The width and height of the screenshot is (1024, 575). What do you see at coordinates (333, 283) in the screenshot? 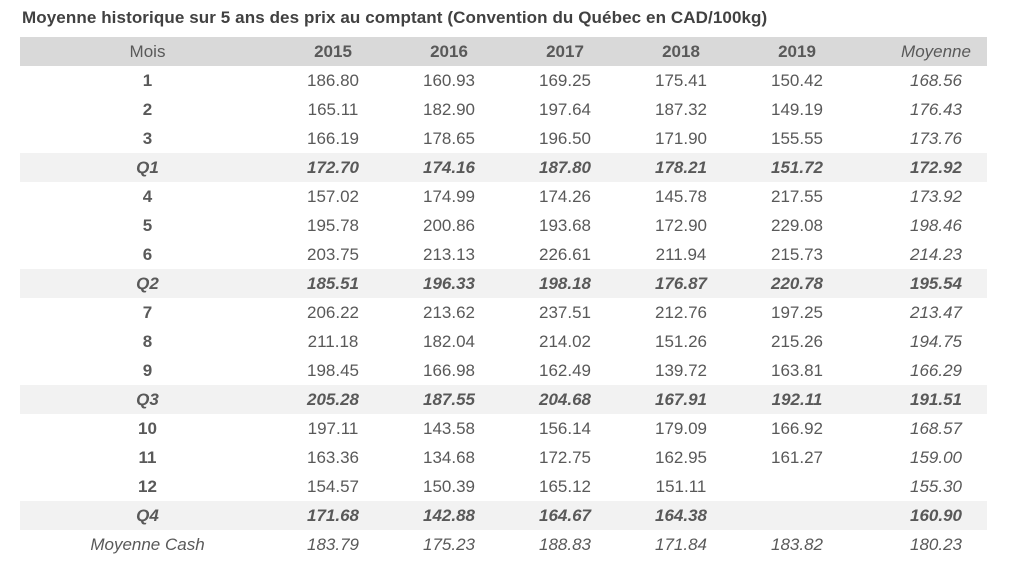
I see `cell-q2-2015: 185.51` at bounding box center [333, 283].